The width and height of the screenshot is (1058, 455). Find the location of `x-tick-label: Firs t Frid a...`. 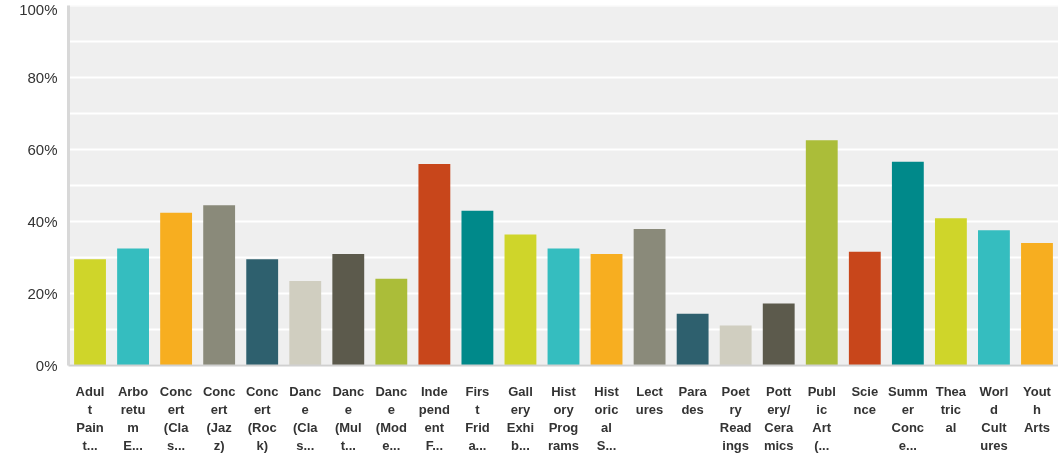

x-tick-label: Firs t Frid a... is located at coordinates (477, 418).